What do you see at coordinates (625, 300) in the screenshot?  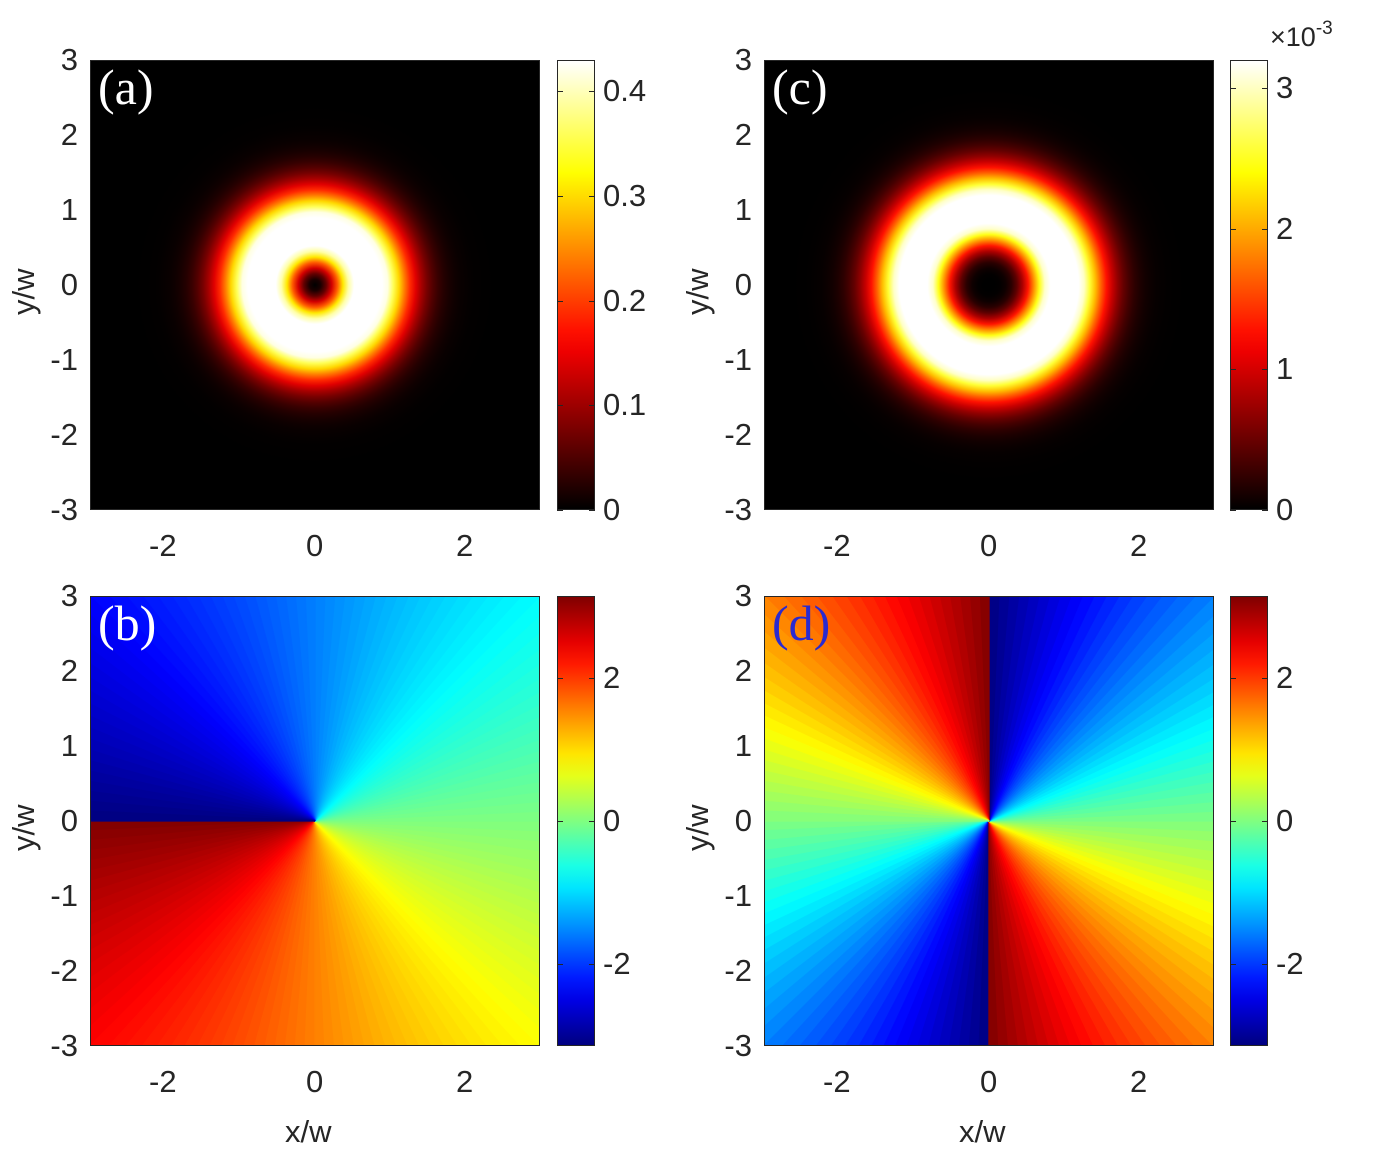 I see `colorbar-tick-label: 0.2` at bounding box center [625, 300].